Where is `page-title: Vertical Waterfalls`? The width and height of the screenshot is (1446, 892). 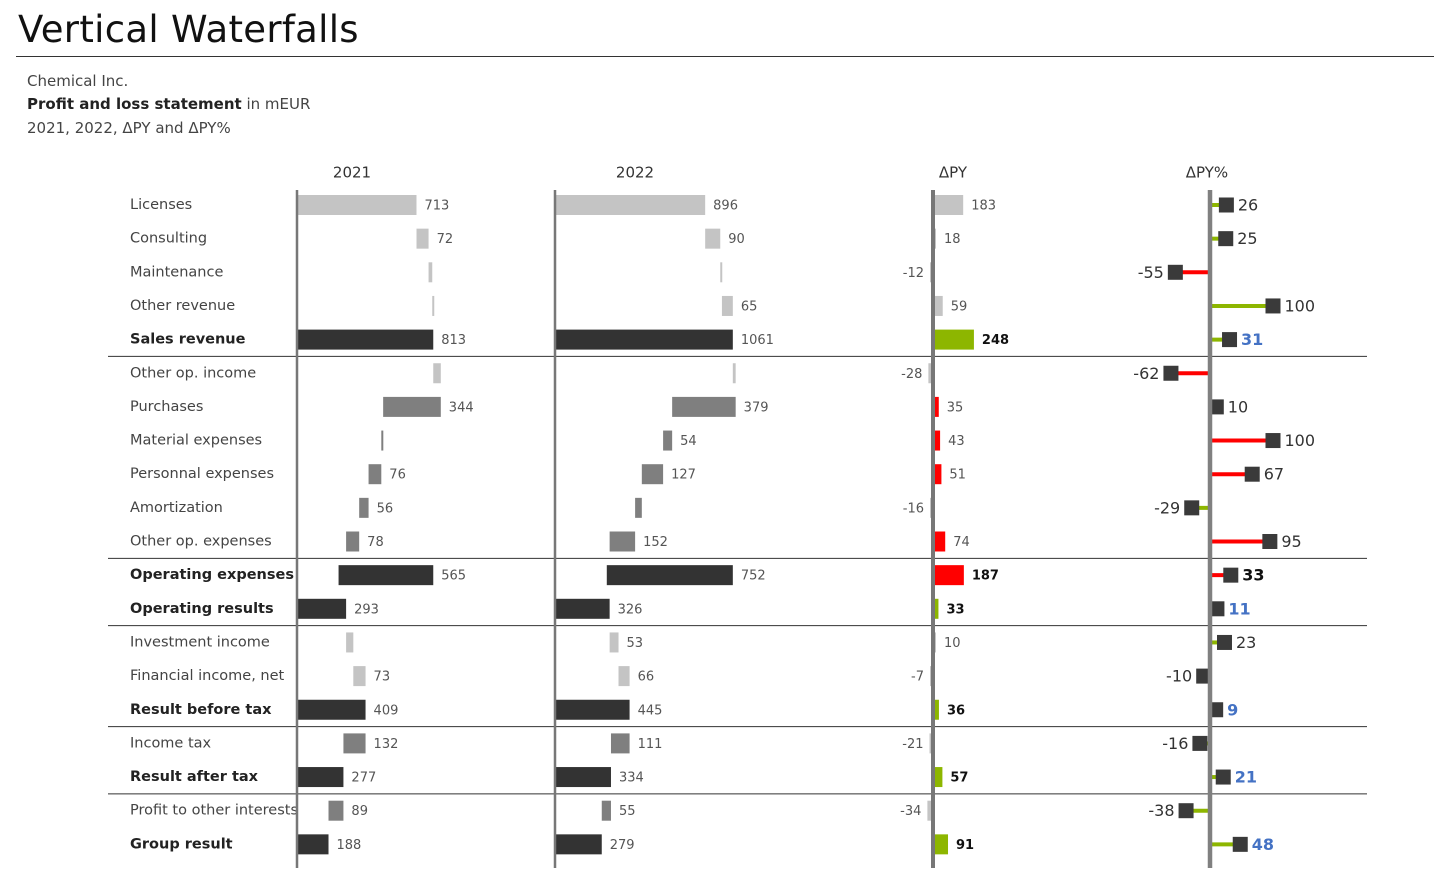
page-title: Vertical Waterfalls is located at coordinates (188, 29).